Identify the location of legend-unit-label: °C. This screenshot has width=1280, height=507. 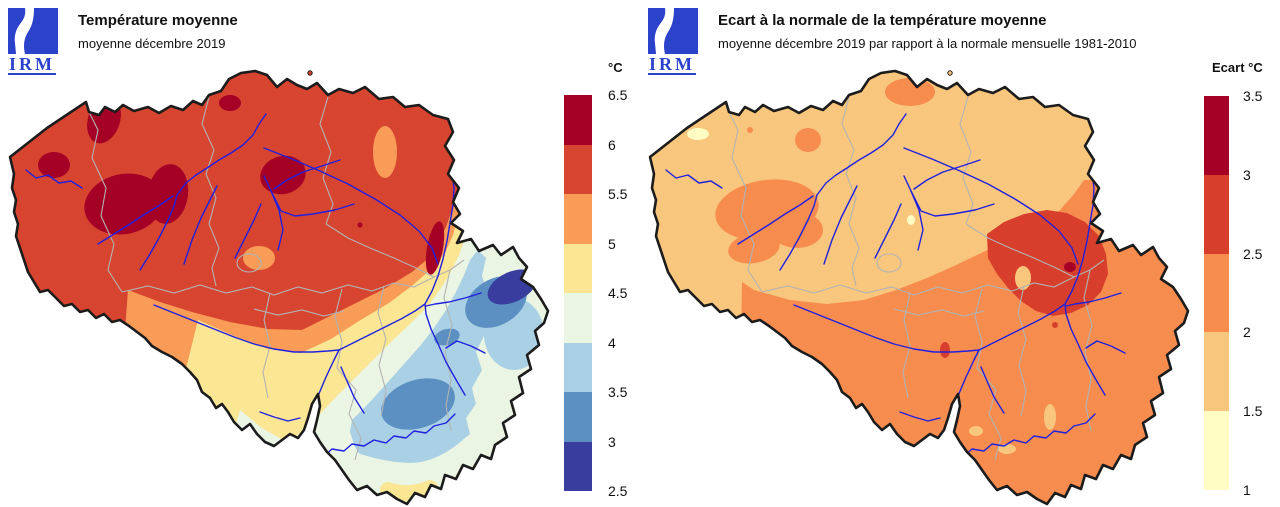
(615, 67).